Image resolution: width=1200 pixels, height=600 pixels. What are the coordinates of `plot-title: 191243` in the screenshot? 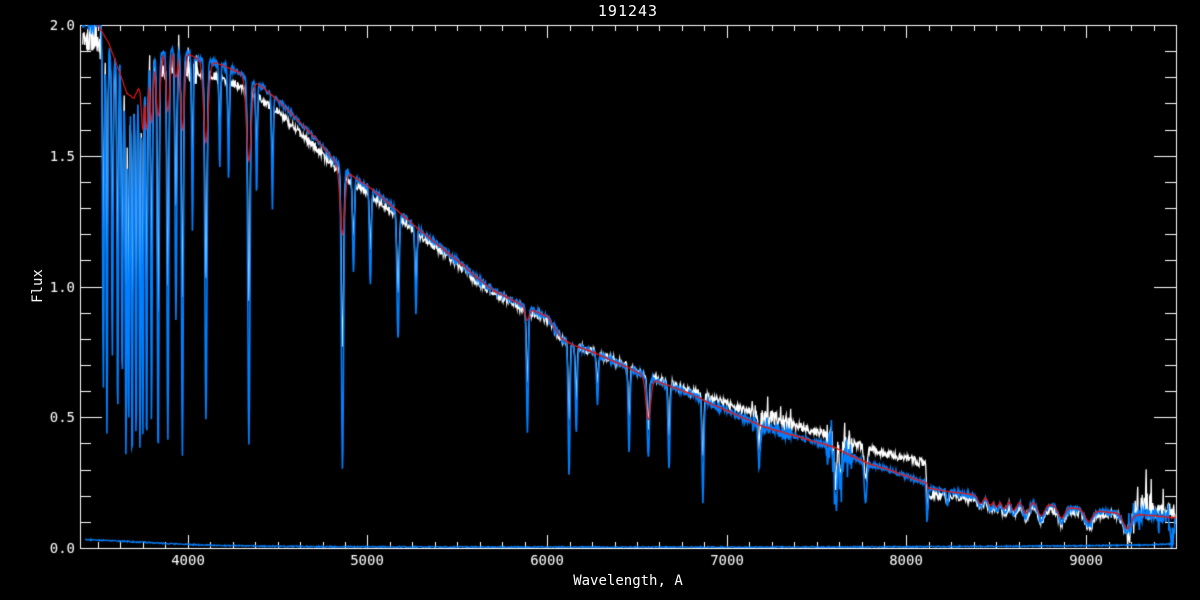 It's located at (628, 11).